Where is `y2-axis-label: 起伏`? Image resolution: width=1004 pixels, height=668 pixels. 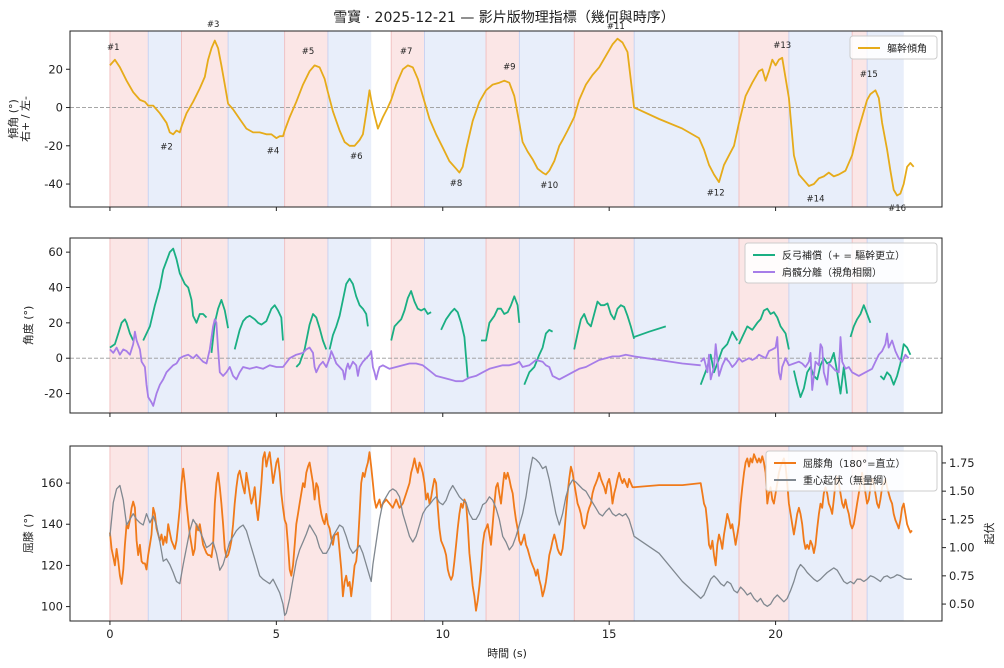
y2-axis-label: 起伏 is located at coordinates (989, 534).